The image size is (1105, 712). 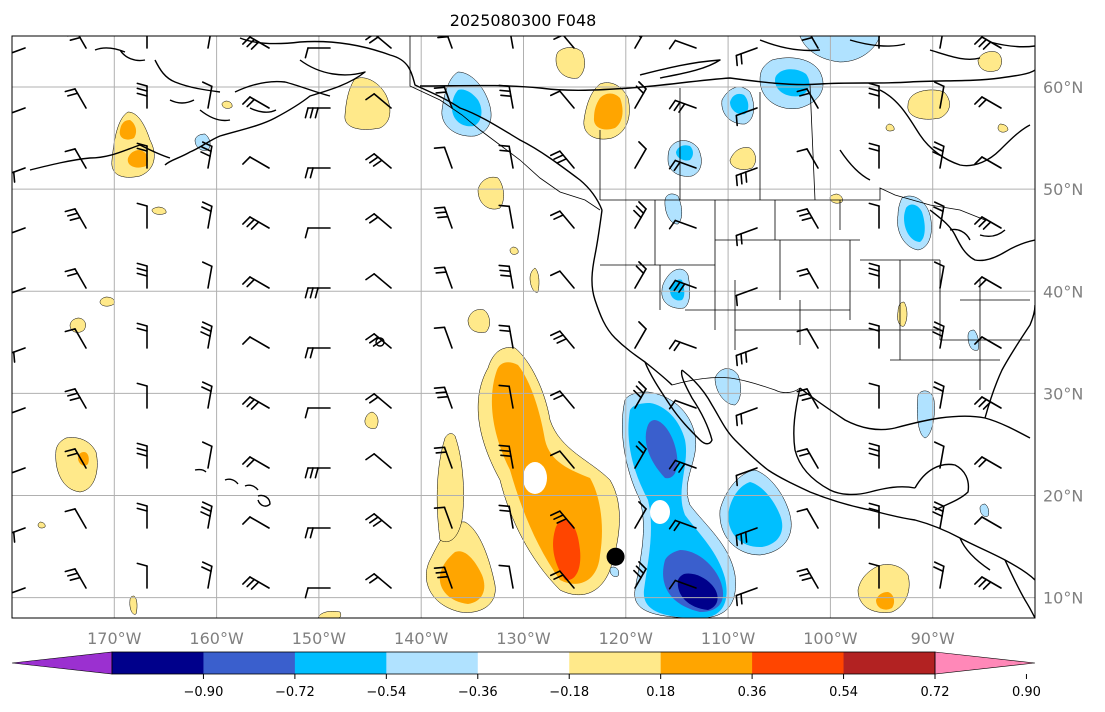 What do you see at coordinates (792, 83) in the screenshot?
I see `negative-patch-canada-b-core` at bounding box center [792, 83].